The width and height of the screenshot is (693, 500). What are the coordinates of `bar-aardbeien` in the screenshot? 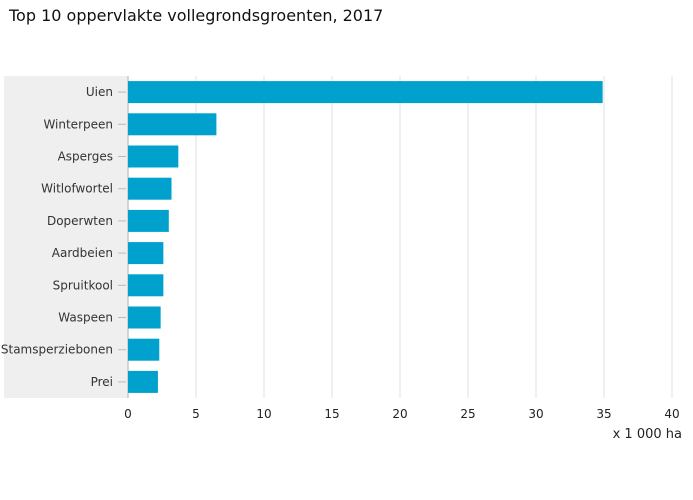 It's located at (146, 253).